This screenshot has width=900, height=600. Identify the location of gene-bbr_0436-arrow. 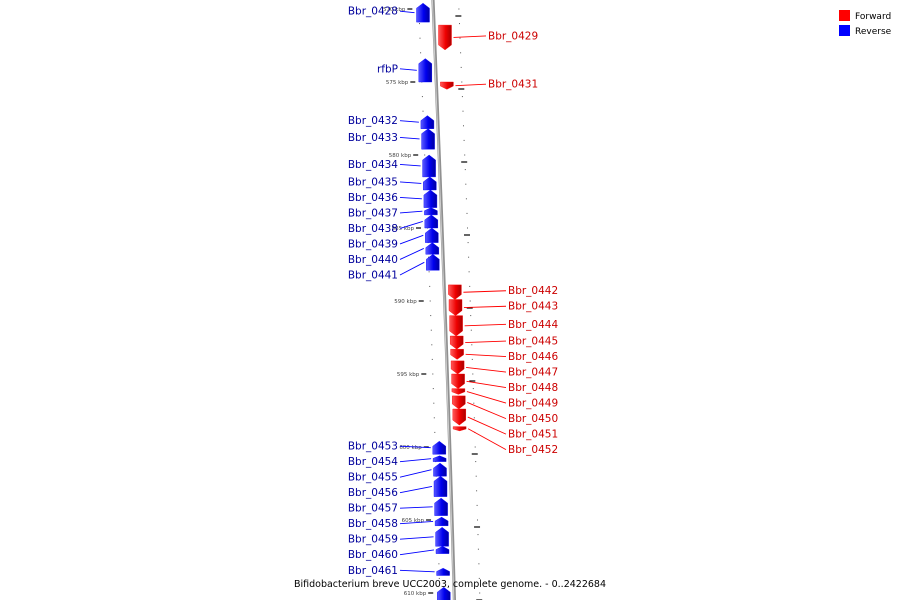
(430, 198).